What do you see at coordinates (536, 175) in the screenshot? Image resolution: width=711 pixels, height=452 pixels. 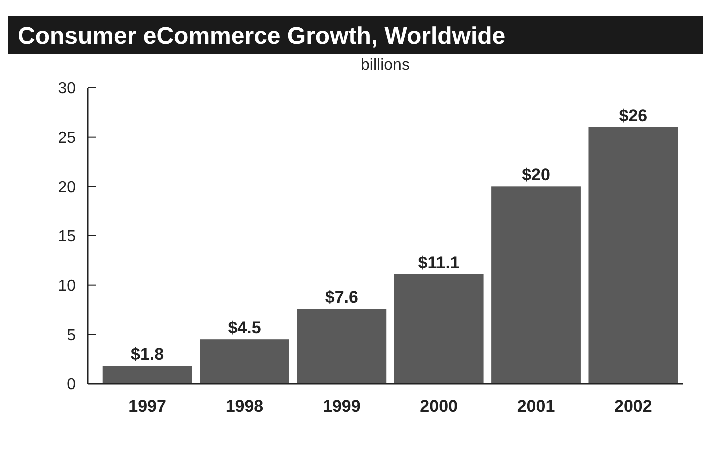 I see `data-label: $20` at bounding box center [536, 175].